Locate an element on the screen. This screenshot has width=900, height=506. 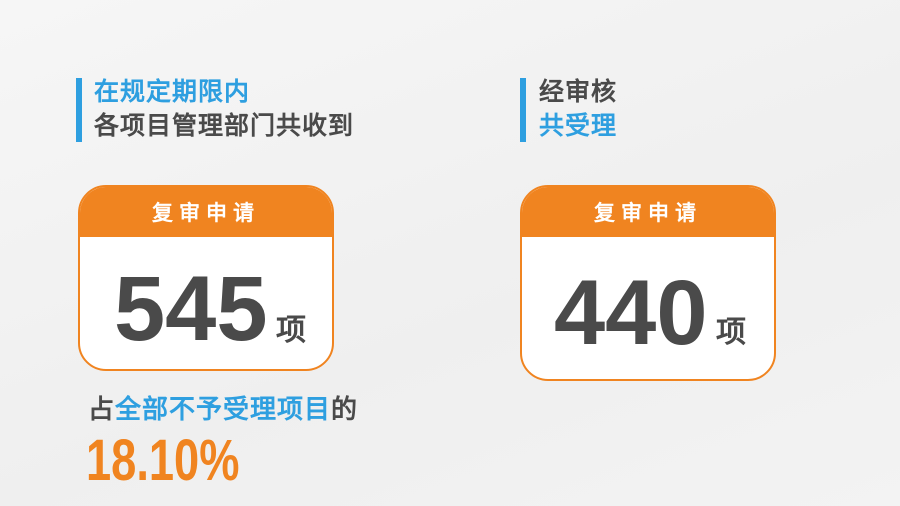
share-prefix: 占 is located at coordinates (102, 410).